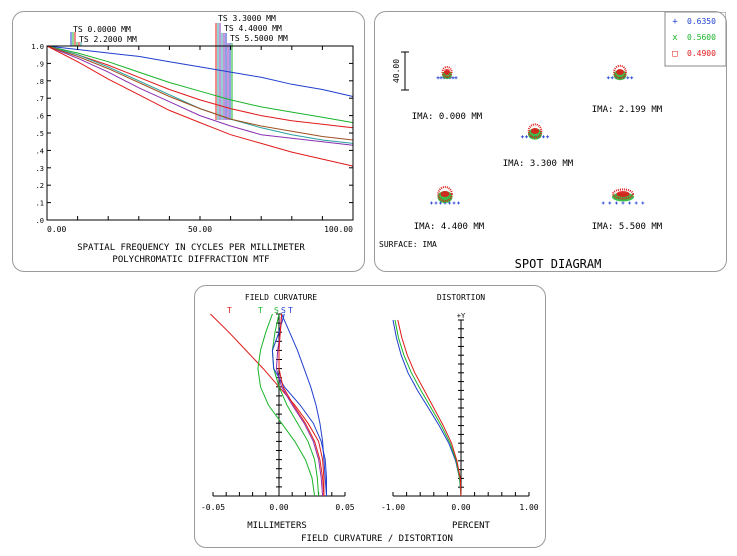  I want to click on distortion-axis-label: +Y, so click(461, 316).